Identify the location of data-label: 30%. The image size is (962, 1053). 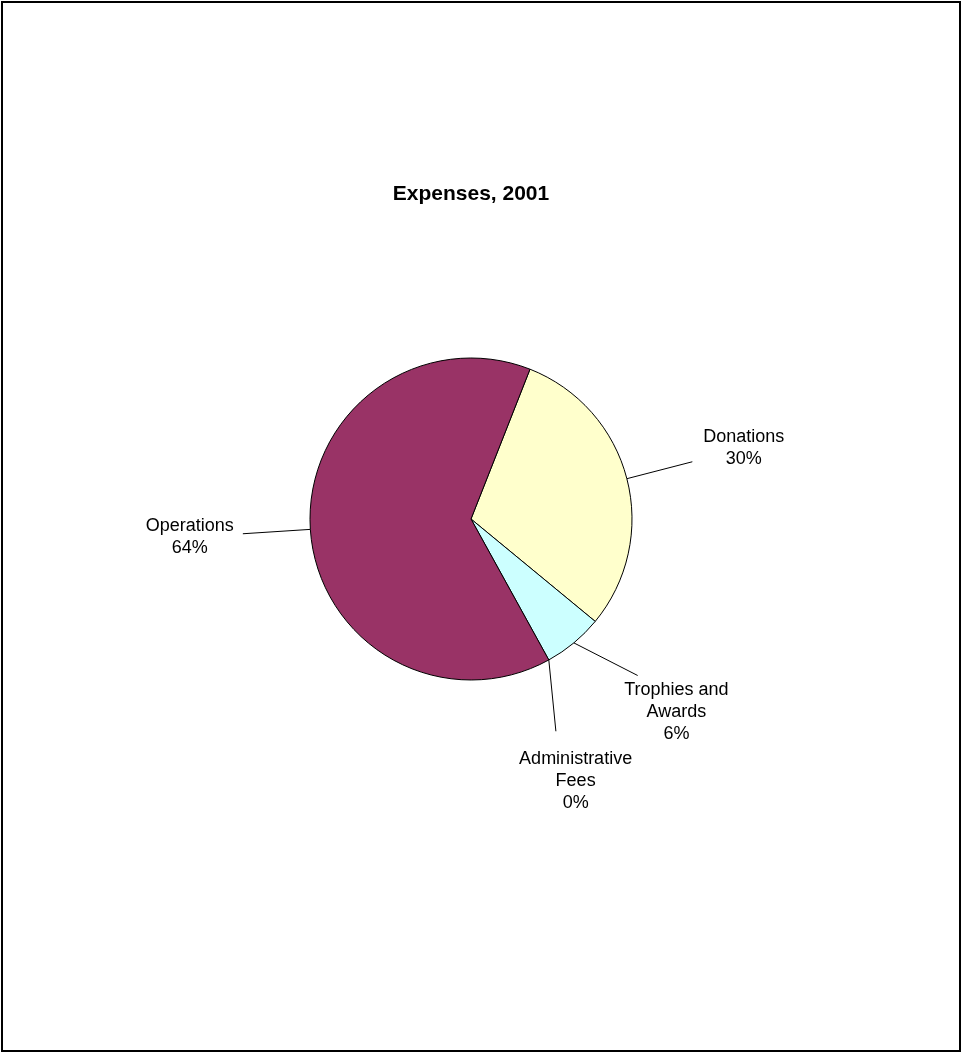
(743, 458).